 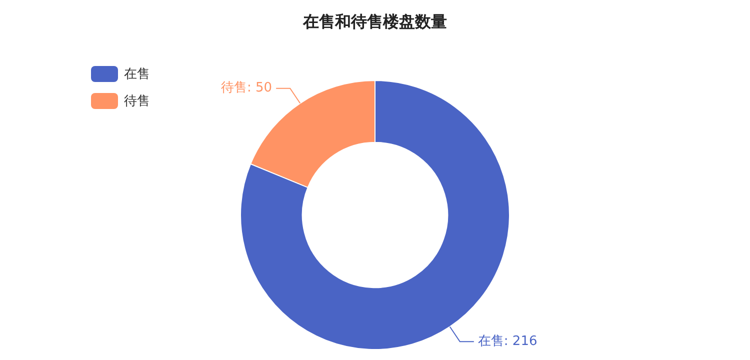 I want to click on legend-label: 在售, so click(x=137, y=74).